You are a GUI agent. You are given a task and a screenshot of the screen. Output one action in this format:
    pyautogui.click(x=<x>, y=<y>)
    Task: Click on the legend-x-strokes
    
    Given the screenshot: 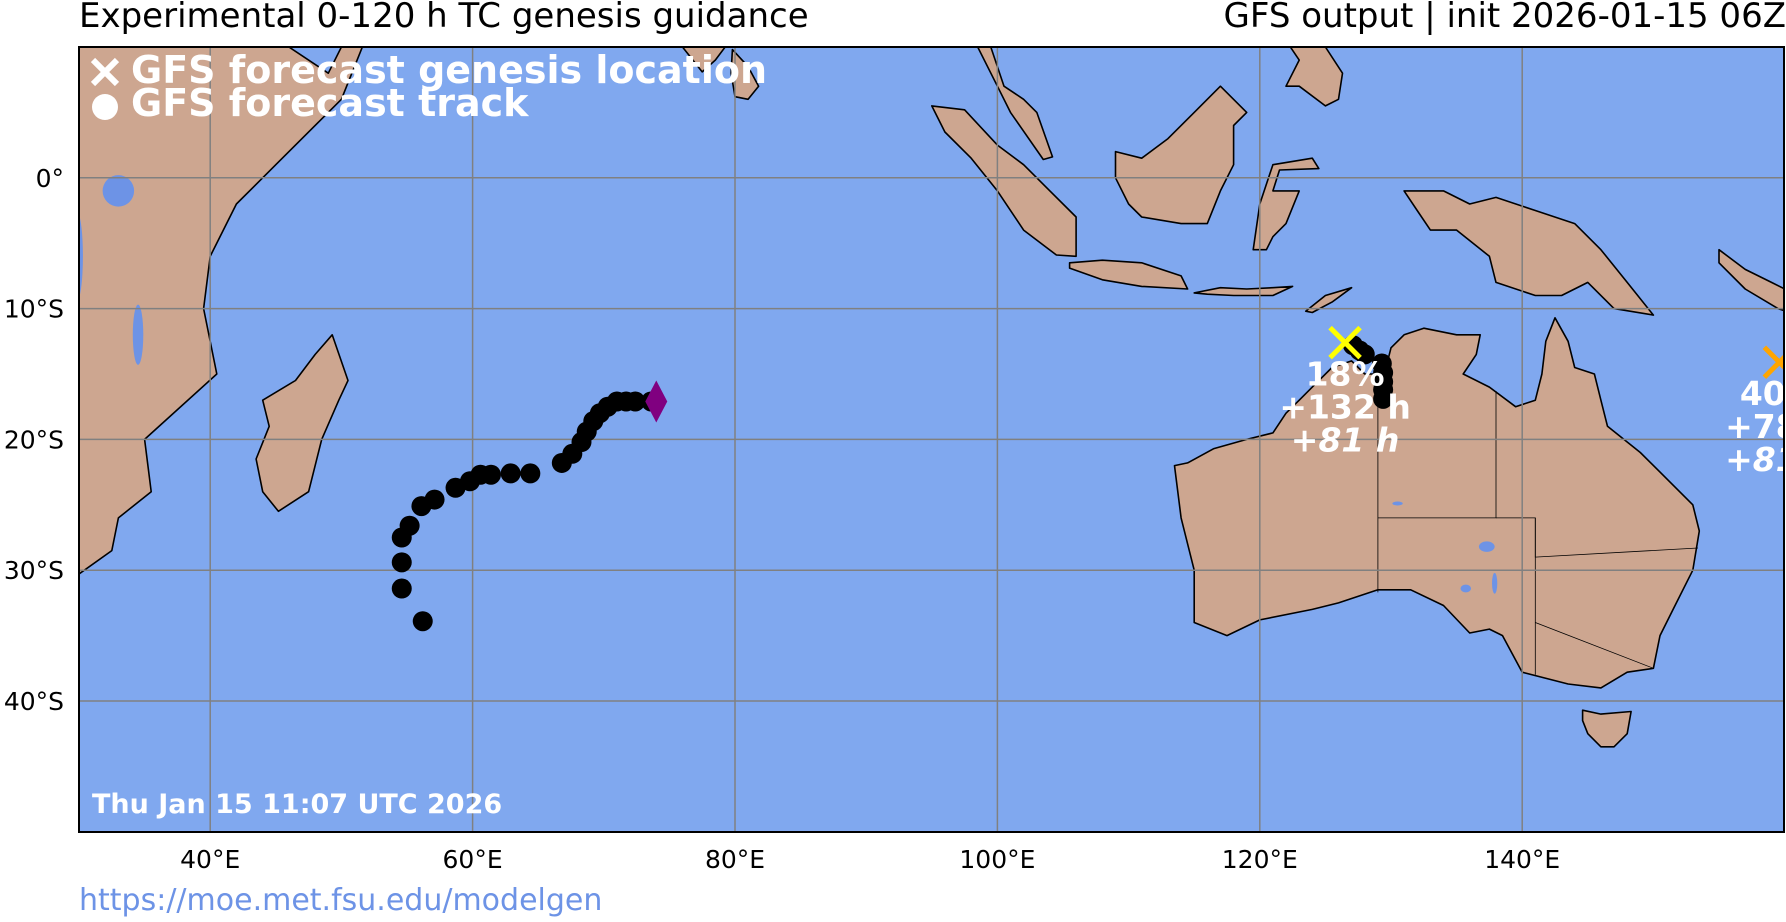 What is the action you would take?
    pyautogui.click(x=105, y=72)
    